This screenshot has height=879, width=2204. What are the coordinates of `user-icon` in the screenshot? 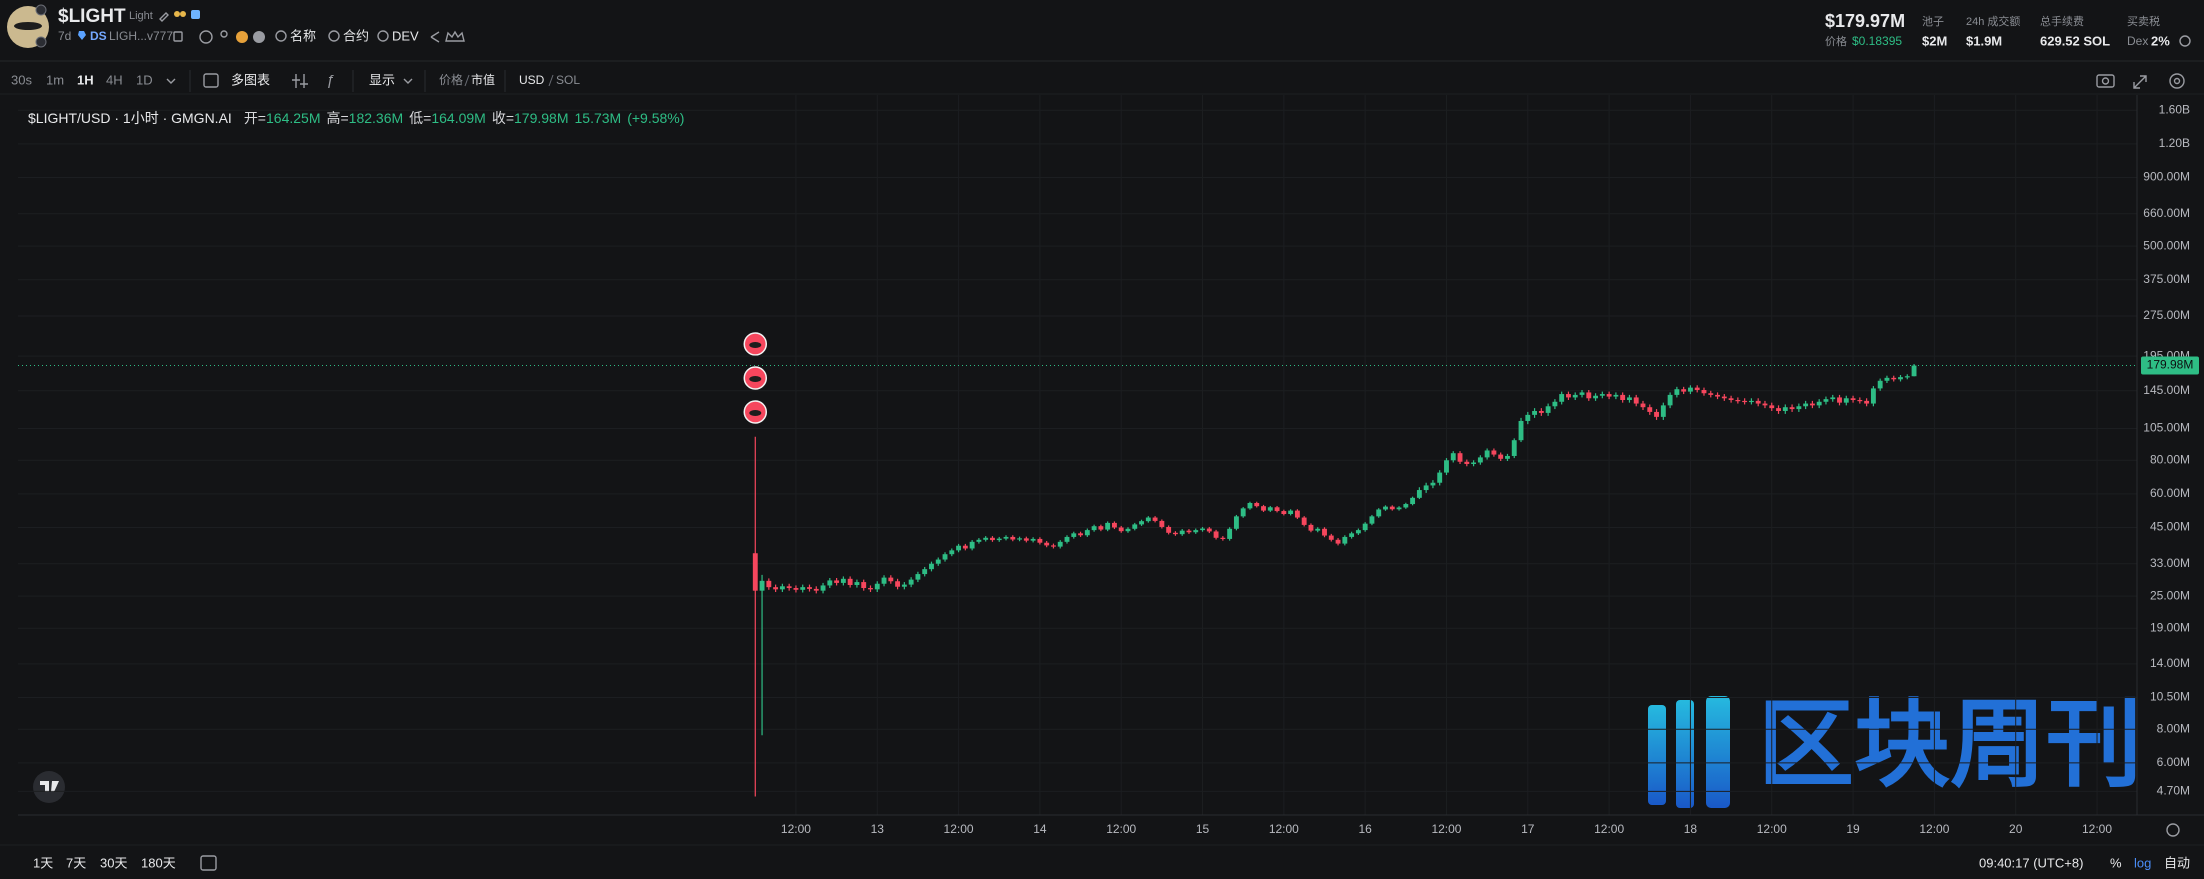 It's located at (224, 34).